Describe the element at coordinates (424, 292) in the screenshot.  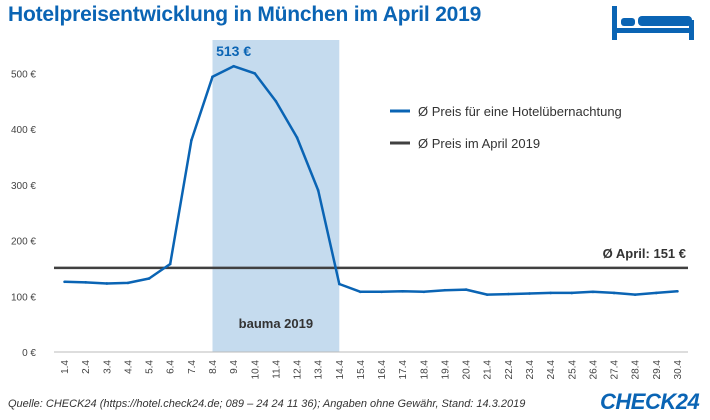
I see `price-point-18.4` at that location.